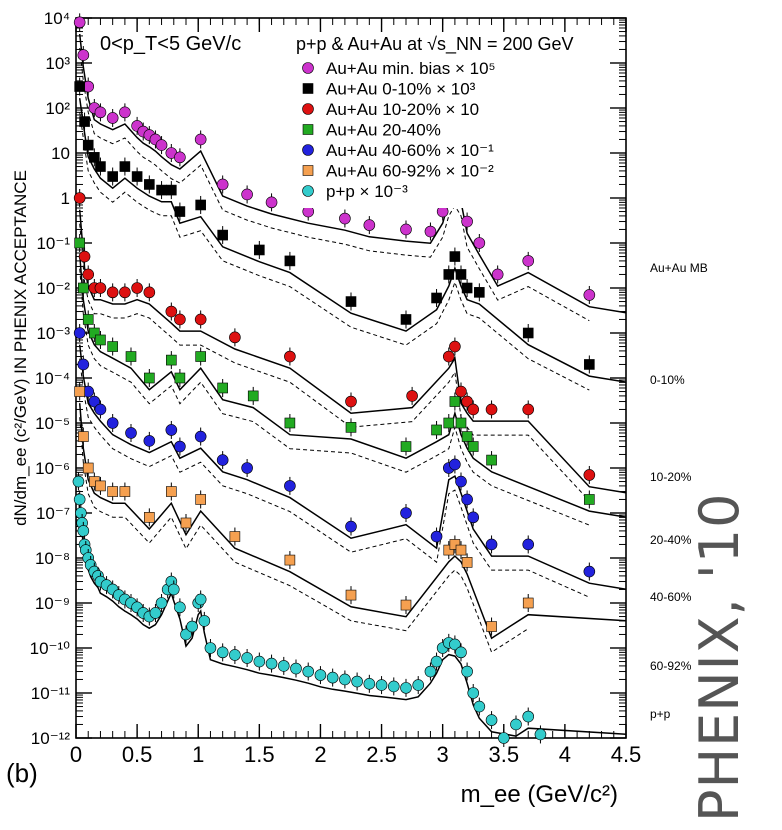  I want to click on chart-subtitle: 0<p_T<5 GeV/c, so click(170, 44).